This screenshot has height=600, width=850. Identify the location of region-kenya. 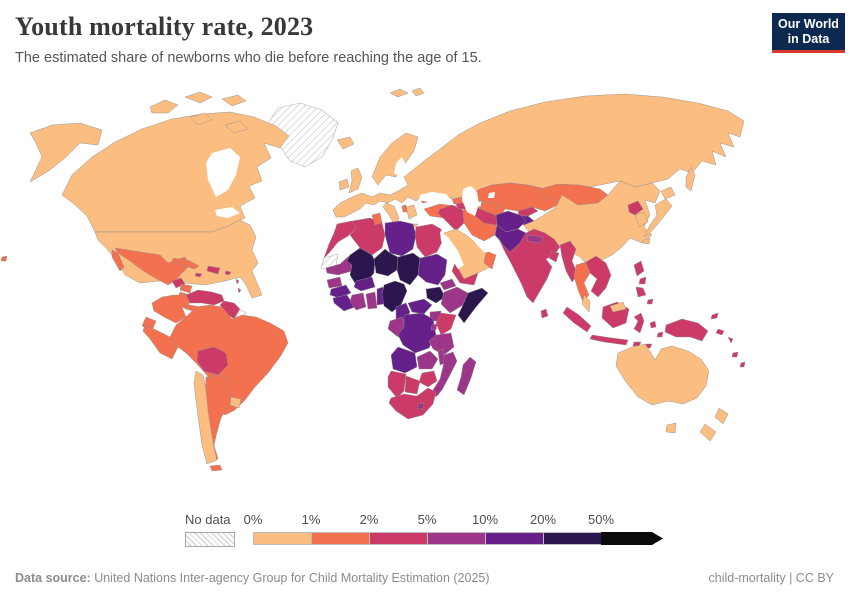
(446, 324).